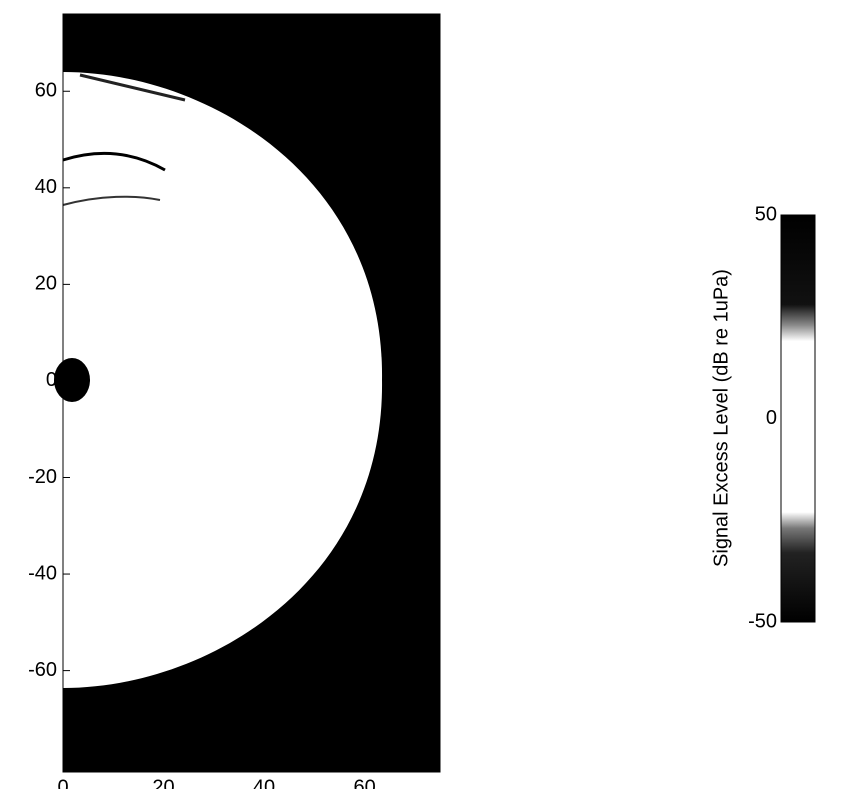 This screenshot has width=848, height=789. What do you see at coordinates (721, 418) in the screenshot?
I see `colorbar-label: Signal Excess Level (dB re 1uPa)` at bounding box center [721, 418].